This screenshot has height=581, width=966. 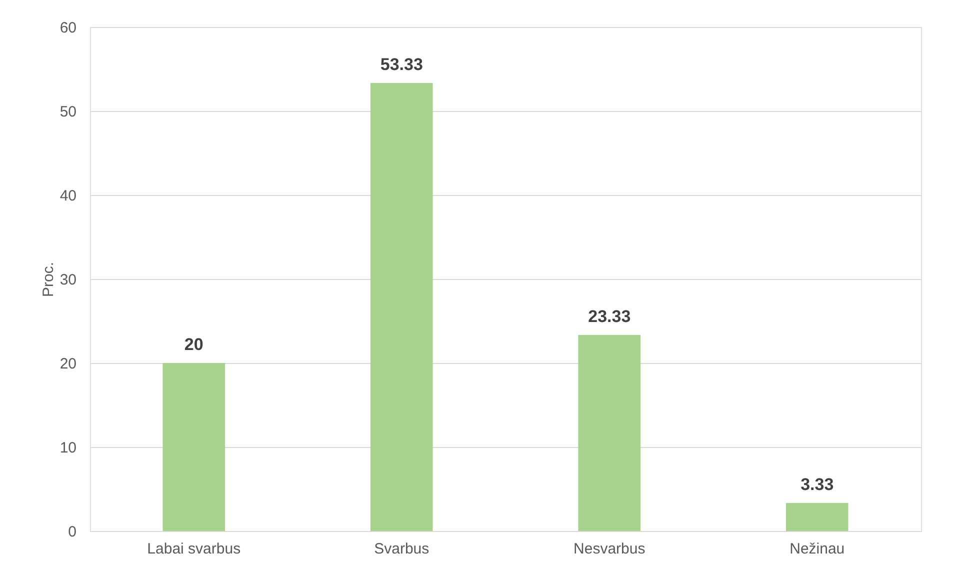 What do you see at coordinates (817, 484) in the screenshot?
I see `data-label: 3.33` at bounding box center [817, 484].